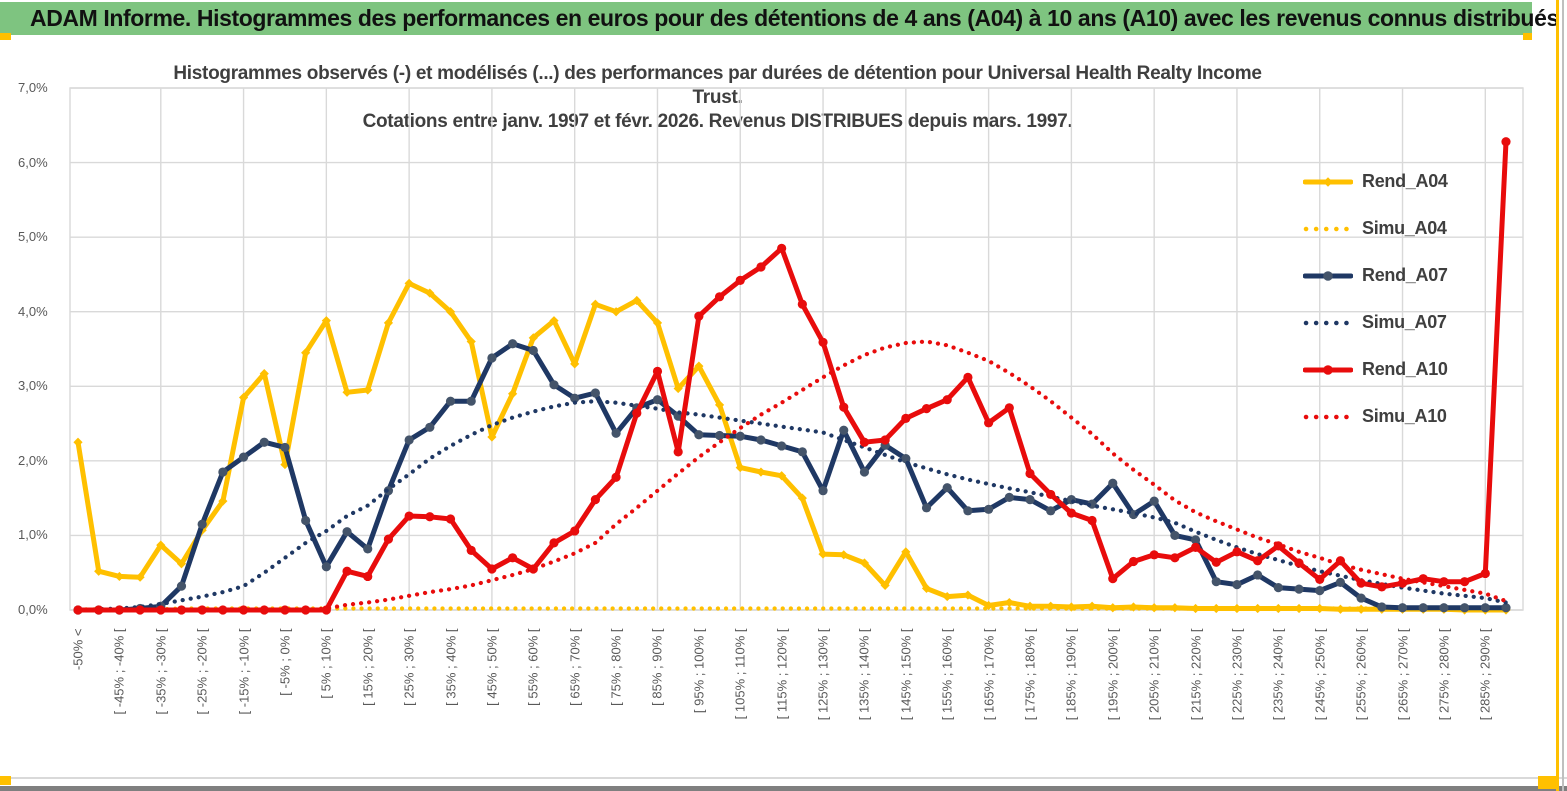 The image size is (1567, 791). I want to click on legend-item-rend-a04: Rend_A04, so click(1375, 181).